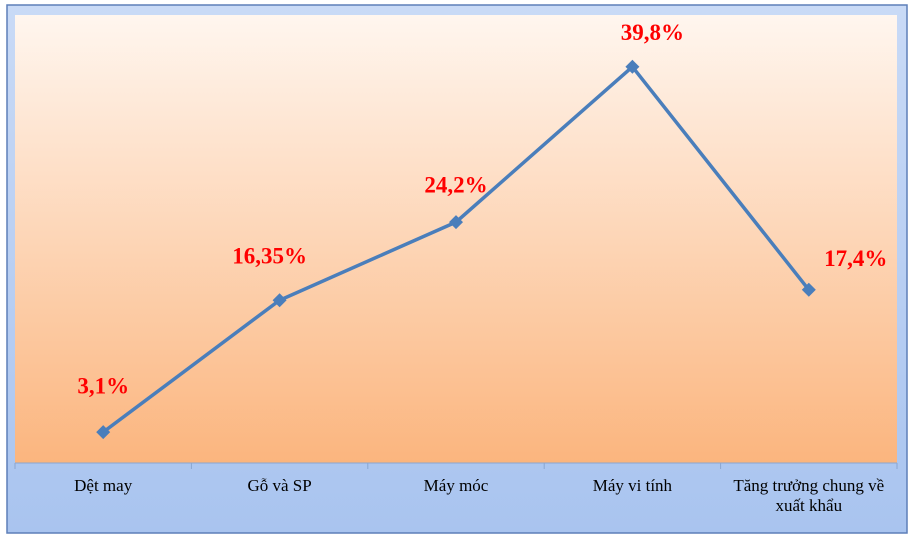 This screenshot has height=538, width=914. Describe the element at coordinates (103, 385) in the screenshot. I see `value-label: 3,1%` at that location.